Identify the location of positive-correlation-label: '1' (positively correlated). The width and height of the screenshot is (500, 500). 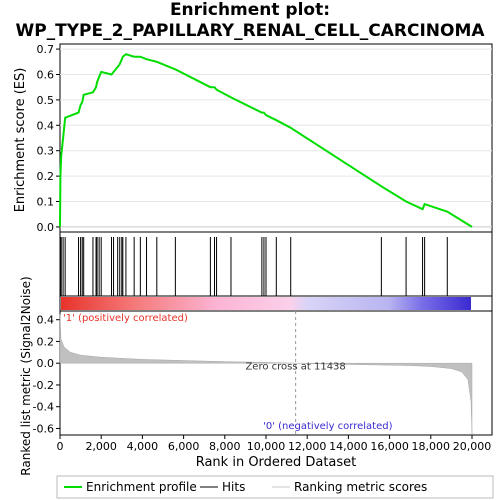
(125, 318).